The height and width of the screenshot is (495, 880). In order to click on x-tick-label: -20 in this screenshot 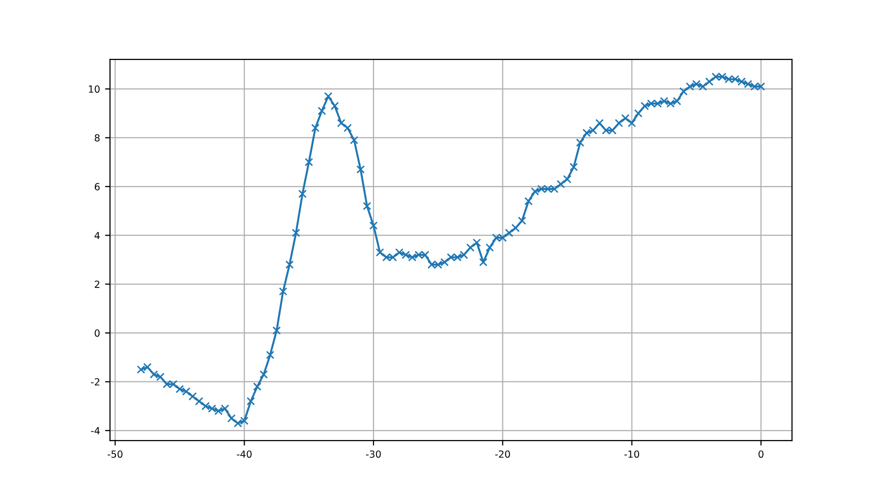, I will do `click(502, 454)`.